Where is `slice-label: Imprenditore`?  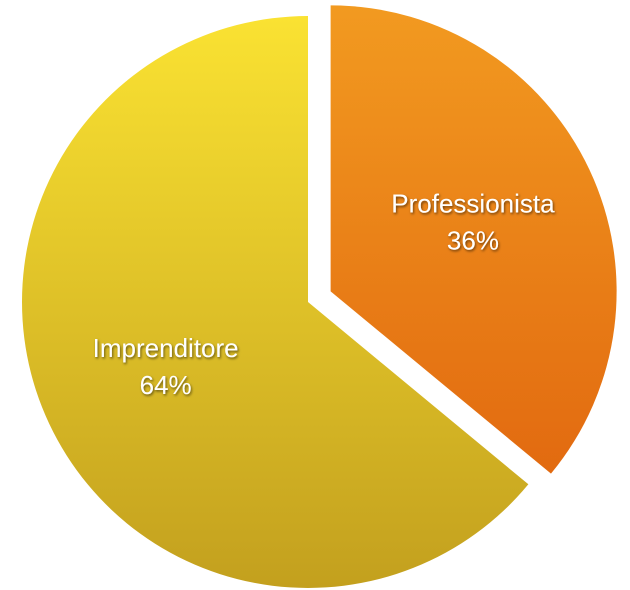
slice-label: Imprenditore is located at coordinates (166, 348).